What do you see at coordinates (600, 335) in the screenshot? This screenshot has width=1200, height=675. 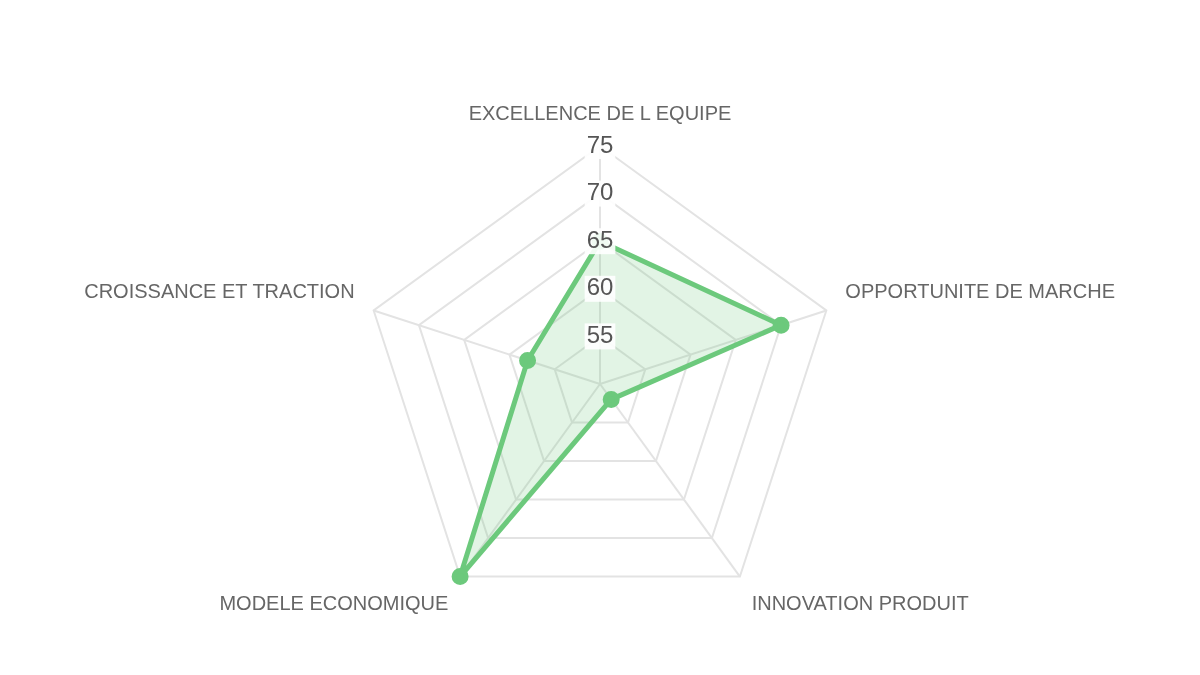 I see `y-tick-label: 55` at bounding box center [600, 335].